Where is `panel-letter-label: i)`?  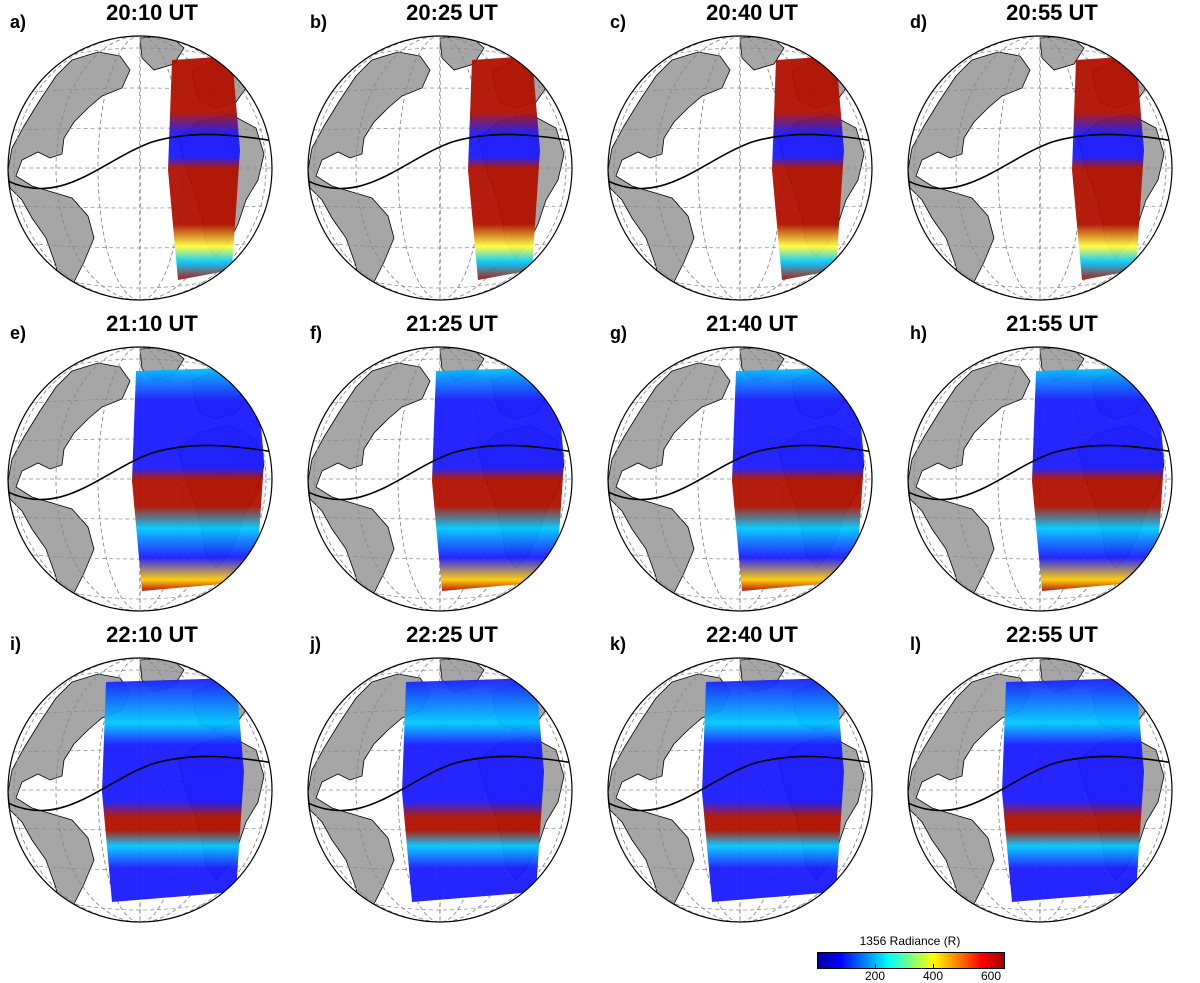 panel-letter-label: i) is located at coordinates (15, 644).